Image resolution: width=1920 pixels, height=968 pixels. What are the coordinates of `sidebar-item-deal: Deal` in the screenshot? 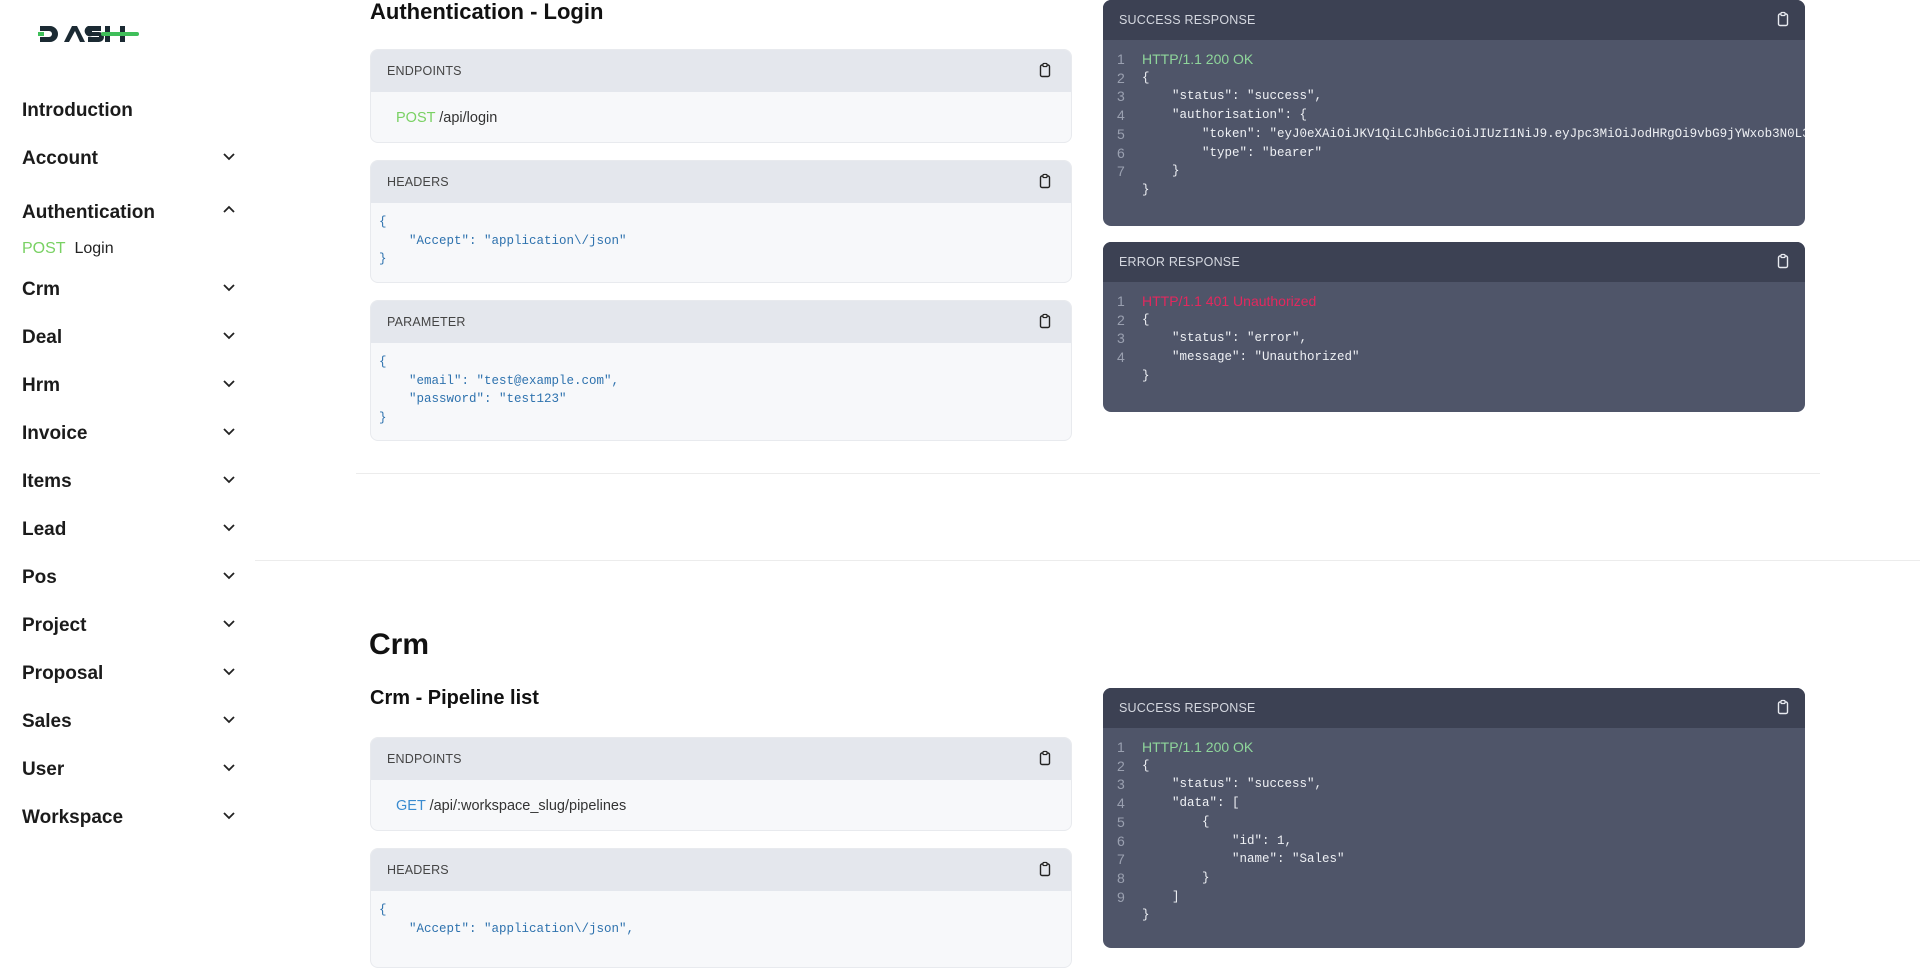 It's located at (129, 338).